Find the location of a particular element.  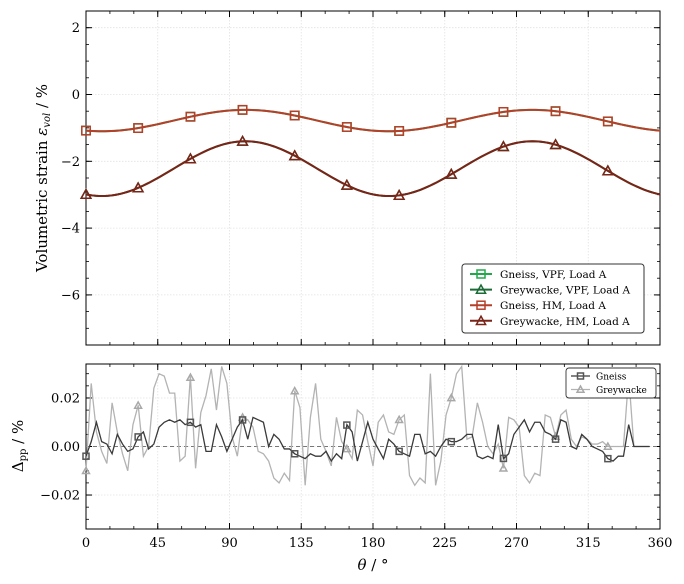

strain-y-axis-label: Volumetric strain εvol / % is located at coordinates (43, 178).